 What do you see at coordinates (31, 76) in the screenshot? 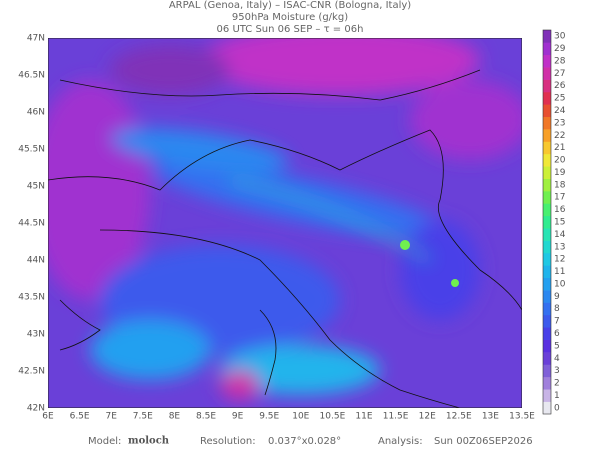
I see `lat-label: 46.5N` at bounding box center [31, 76].